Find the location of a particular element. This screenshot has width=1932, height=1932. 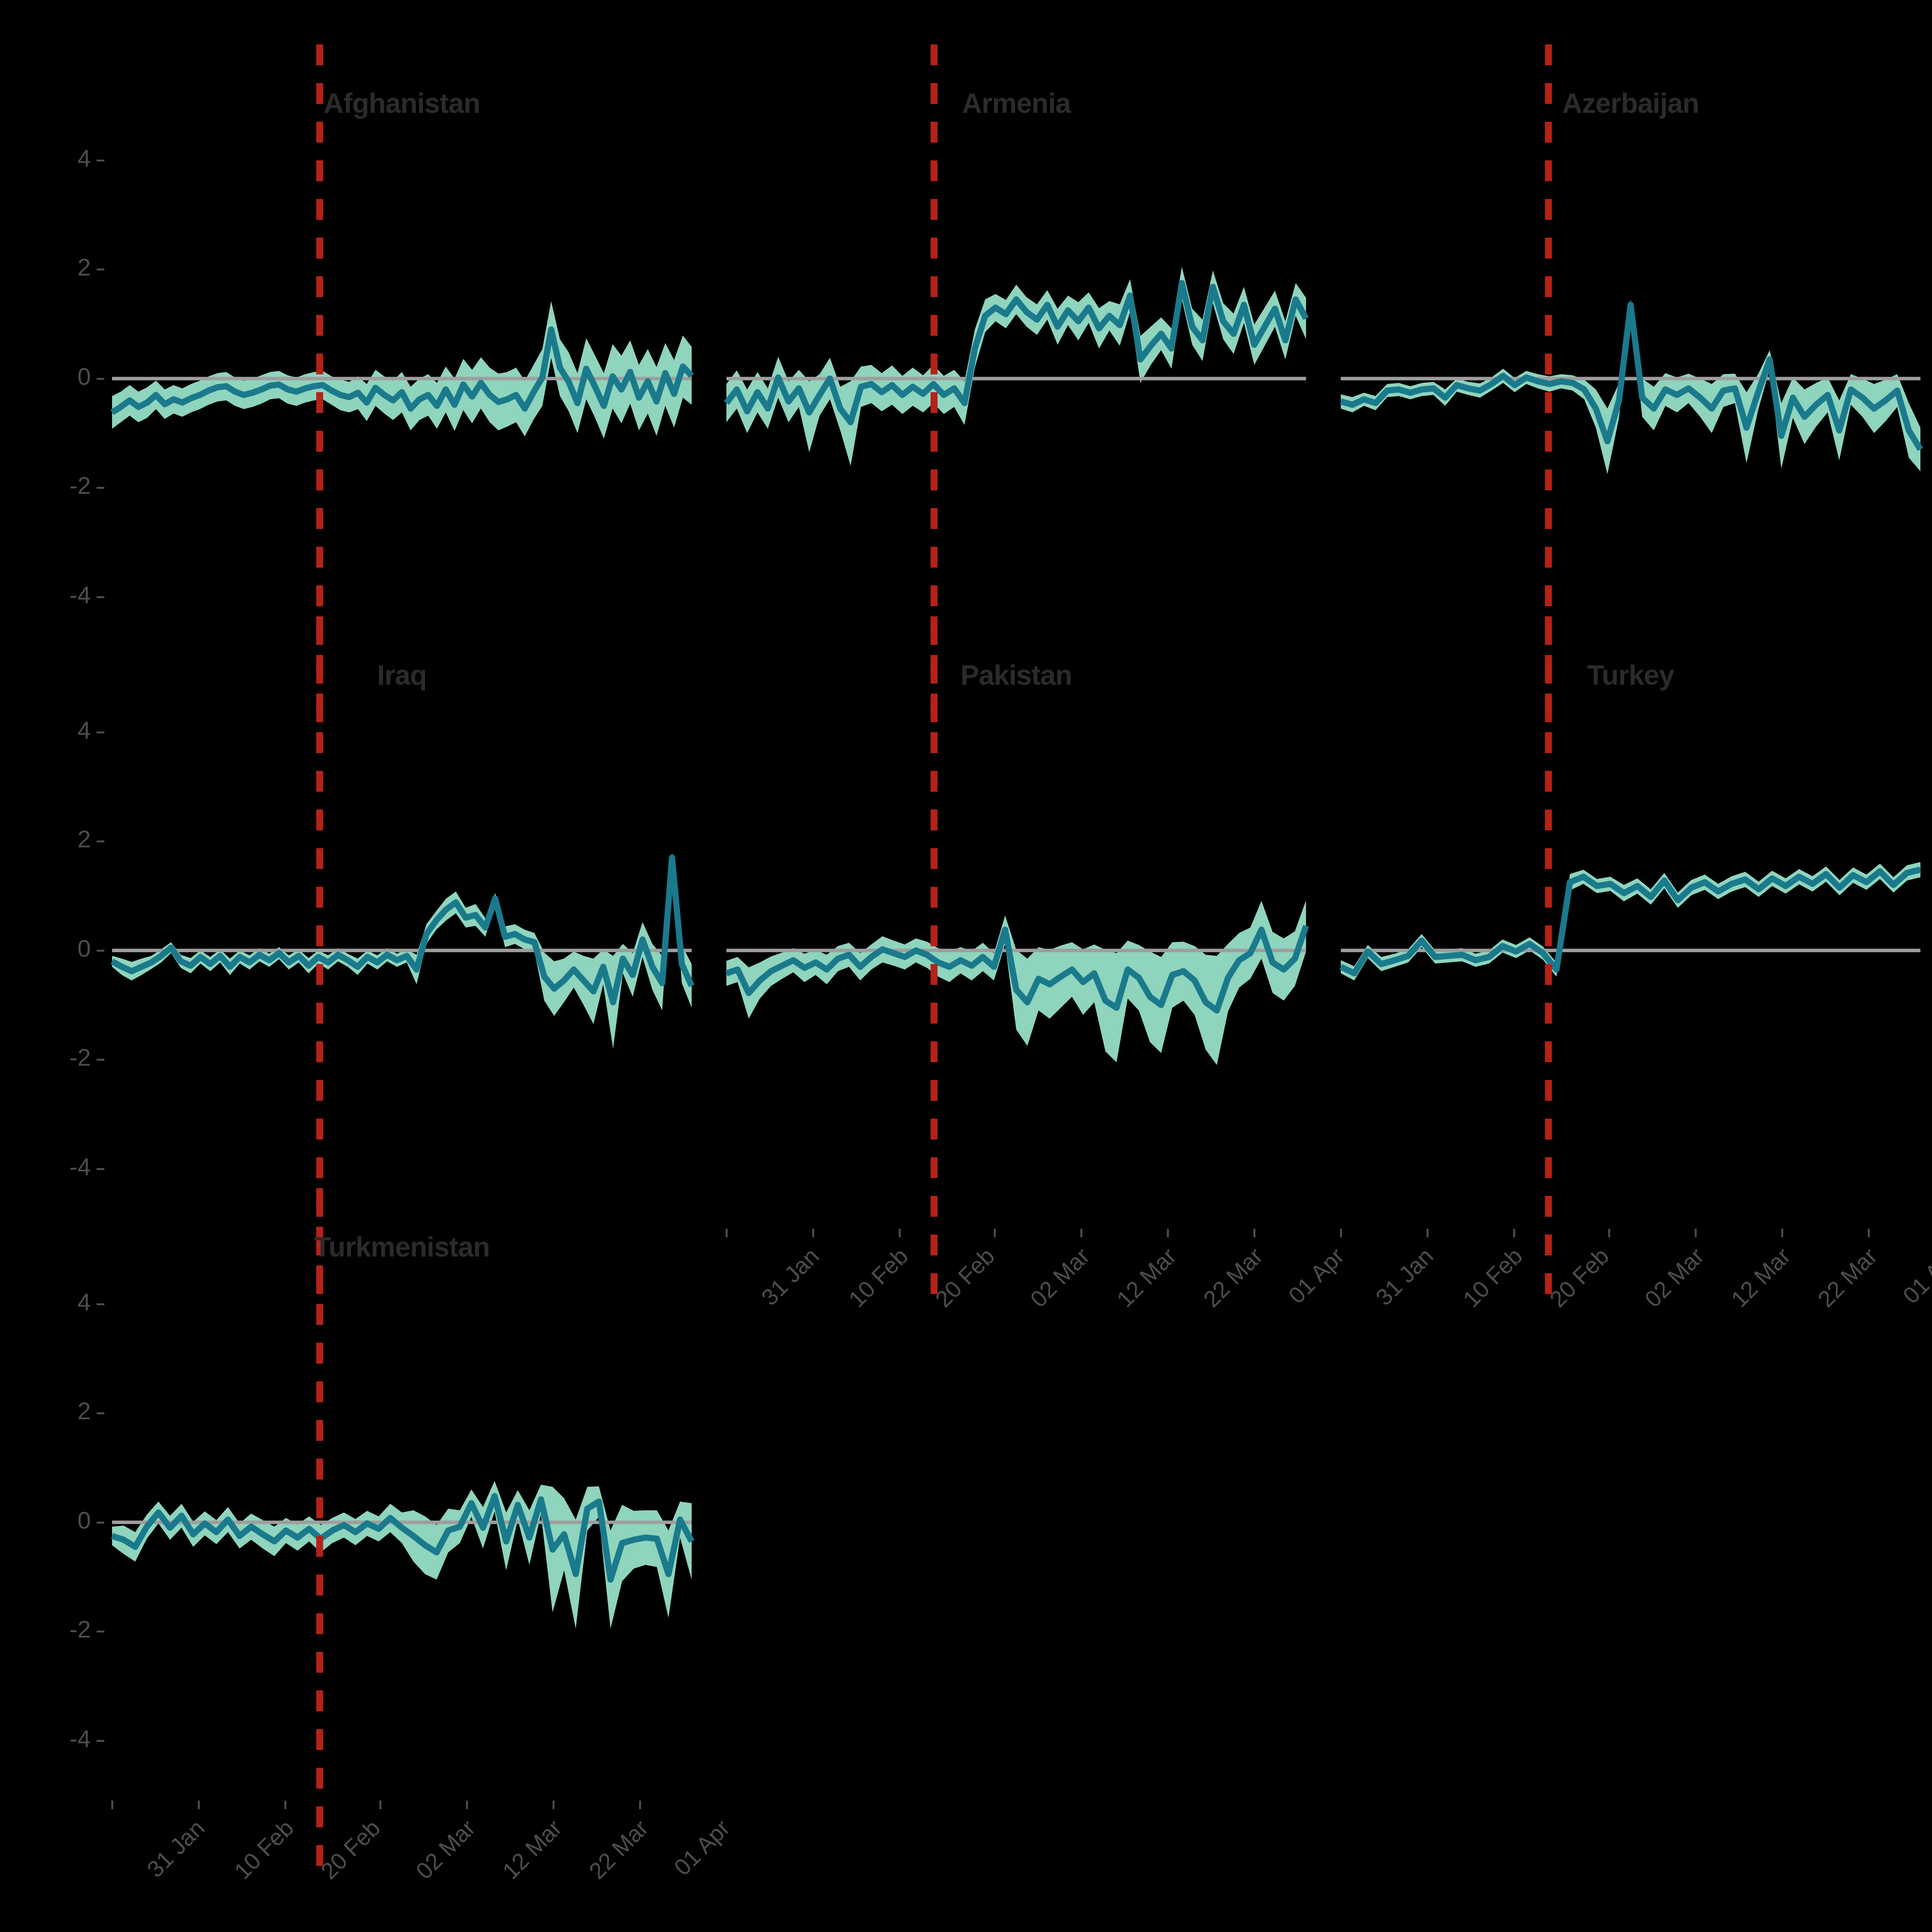

panel-title: Pakistan is located at coordinates (1016, 675).